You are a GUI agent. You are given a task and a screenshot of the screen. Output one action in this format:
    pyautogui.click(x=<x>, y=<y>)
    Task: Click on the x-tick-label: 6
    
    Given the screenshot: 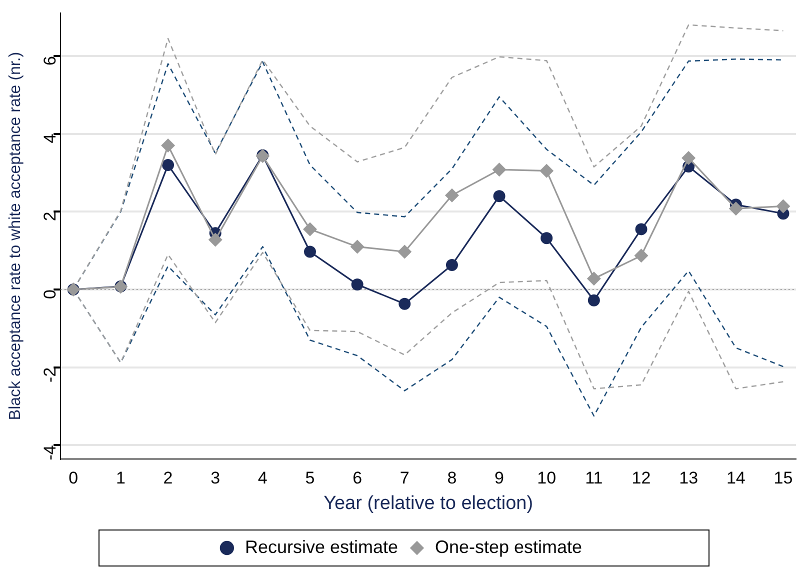 What is the action you would take?
    pyautogui.click(x=357, y=478)
    